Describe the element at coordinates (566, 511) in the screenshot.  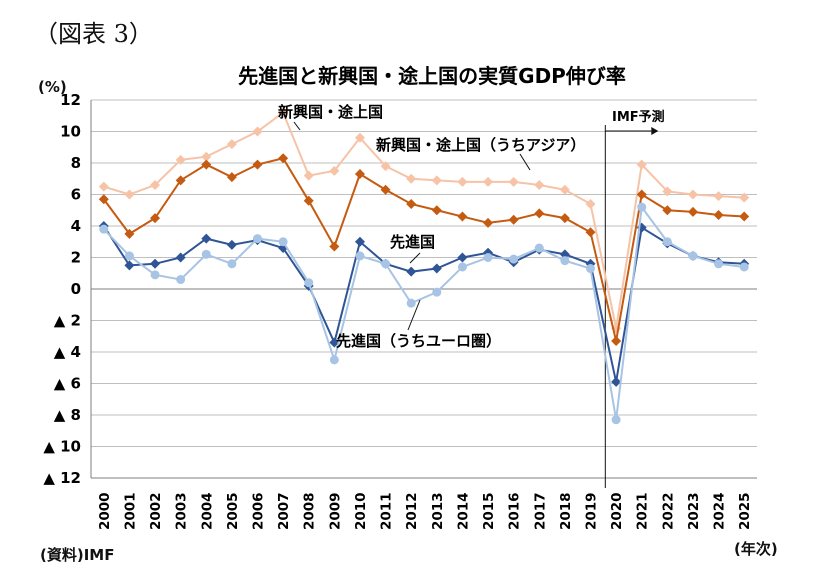
I see `x-tick-label: 2018` at that location.